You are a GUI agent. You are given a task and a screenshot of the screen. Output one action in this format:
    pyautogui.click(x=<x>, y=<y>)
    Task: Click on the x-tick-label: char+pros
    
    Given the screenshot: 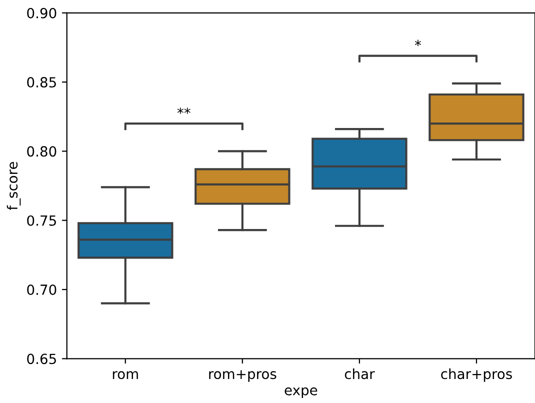 What is the action you would take?
    pyautogui.click(x=476, y=375)
    